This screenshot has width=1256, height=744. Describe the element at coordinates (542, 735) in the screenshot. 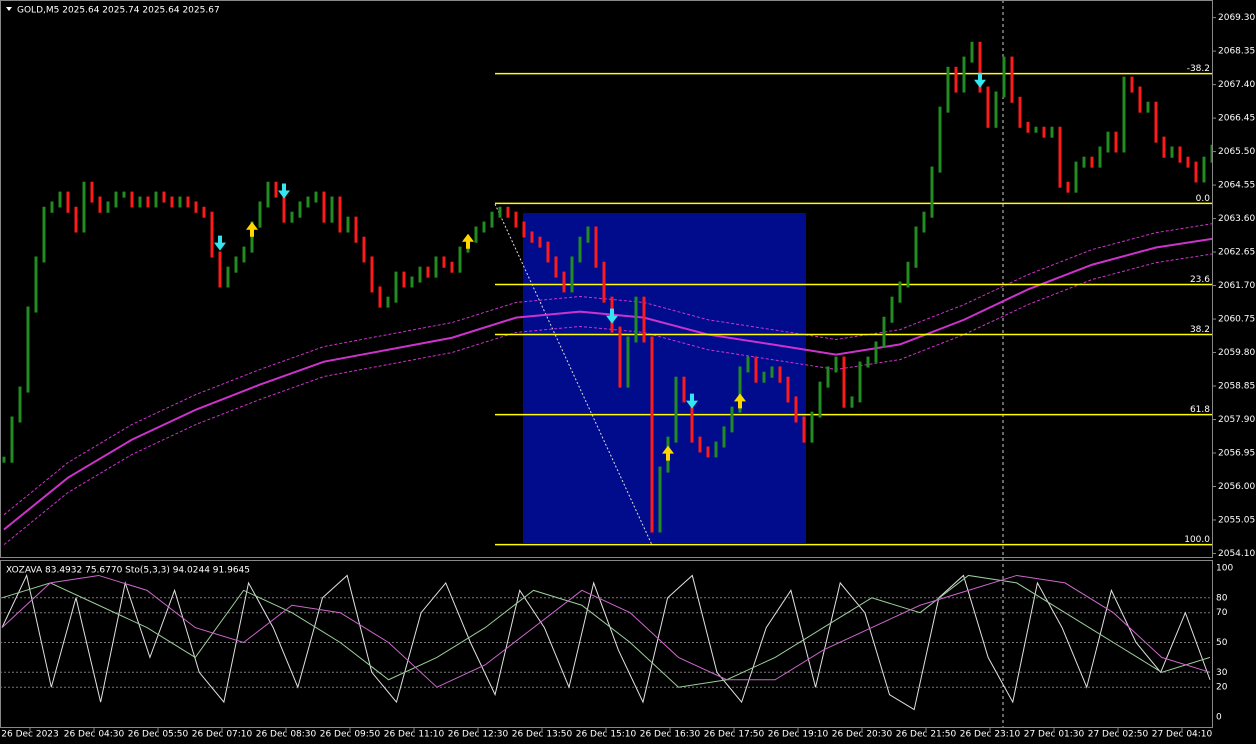

I see `x-tick-label: 26 Dec 13:50` at that location.